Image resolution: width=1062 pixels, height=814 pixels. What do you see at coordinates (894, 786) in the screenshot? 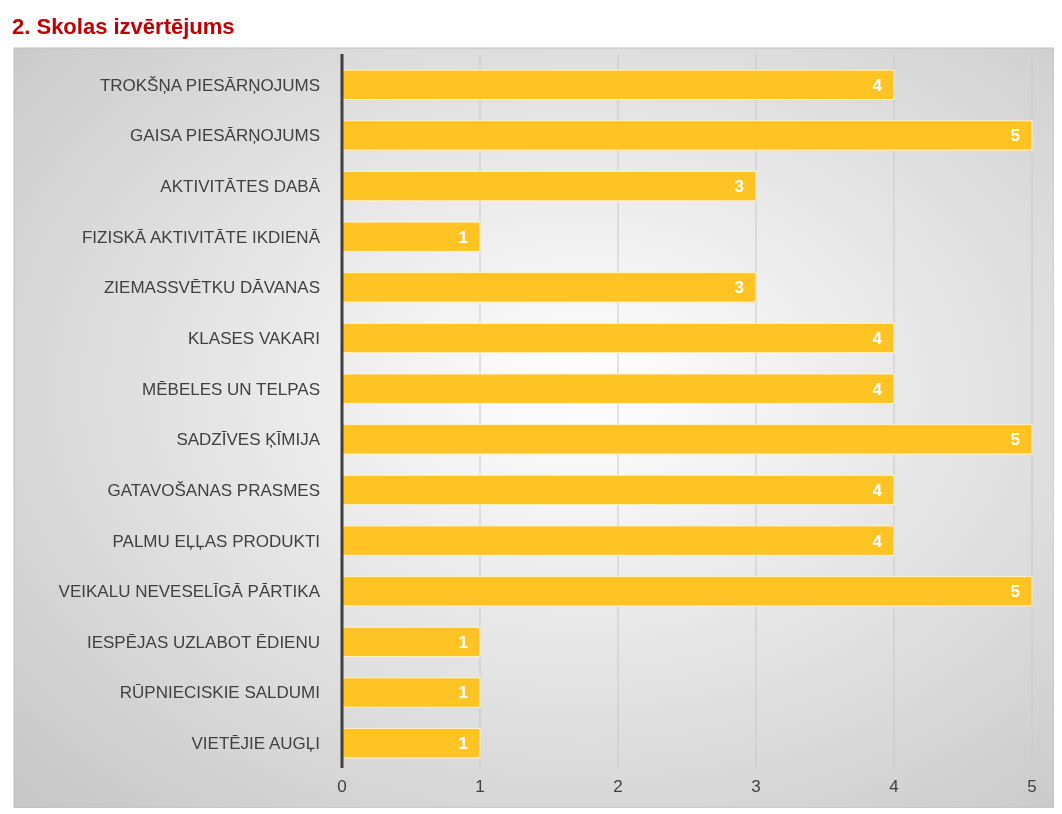
I see `x-tick-label: 4` at bounding box center [894, 786].